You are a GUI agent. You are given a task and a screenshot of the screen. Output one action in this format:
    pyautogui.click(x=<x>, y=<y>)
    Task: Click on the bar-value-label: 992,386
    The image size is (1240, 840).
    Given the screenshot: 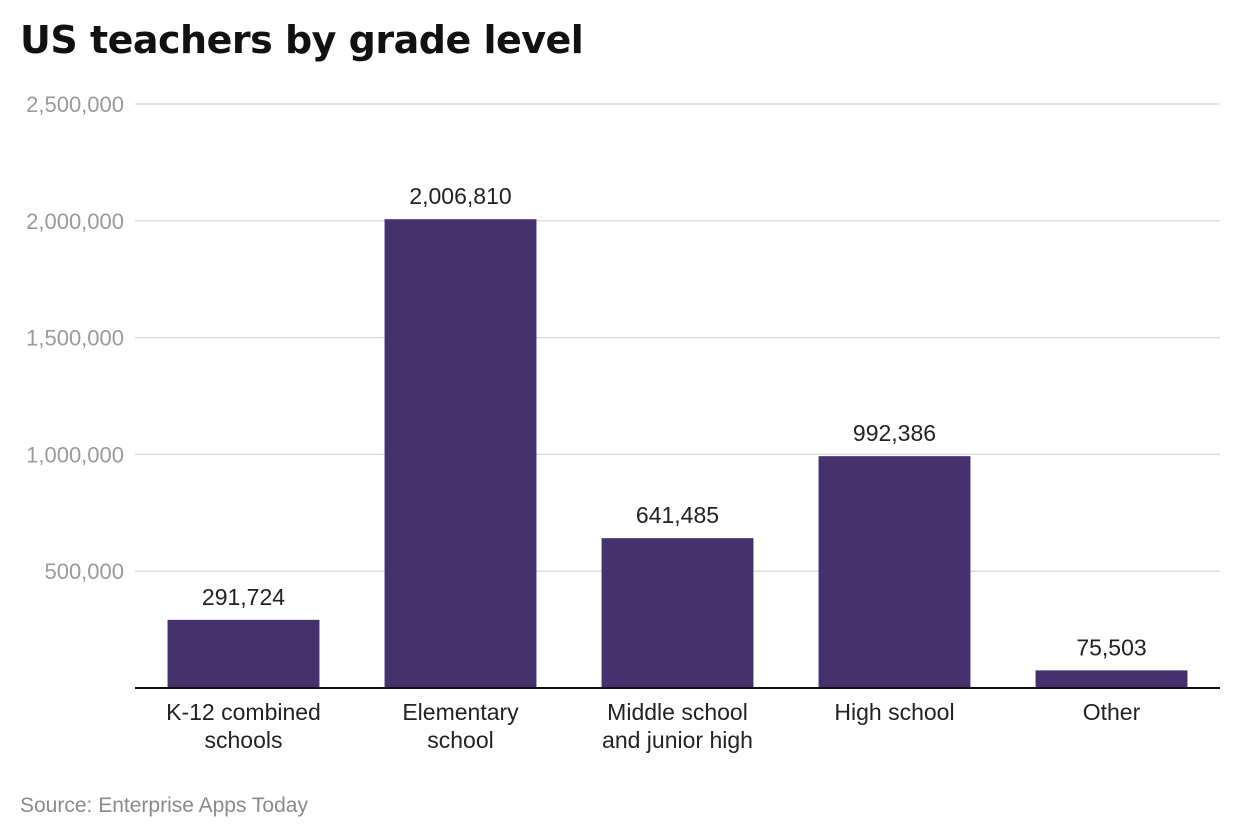 What is the action you would take?
    pyautogui.click(x=894, y=433)
    